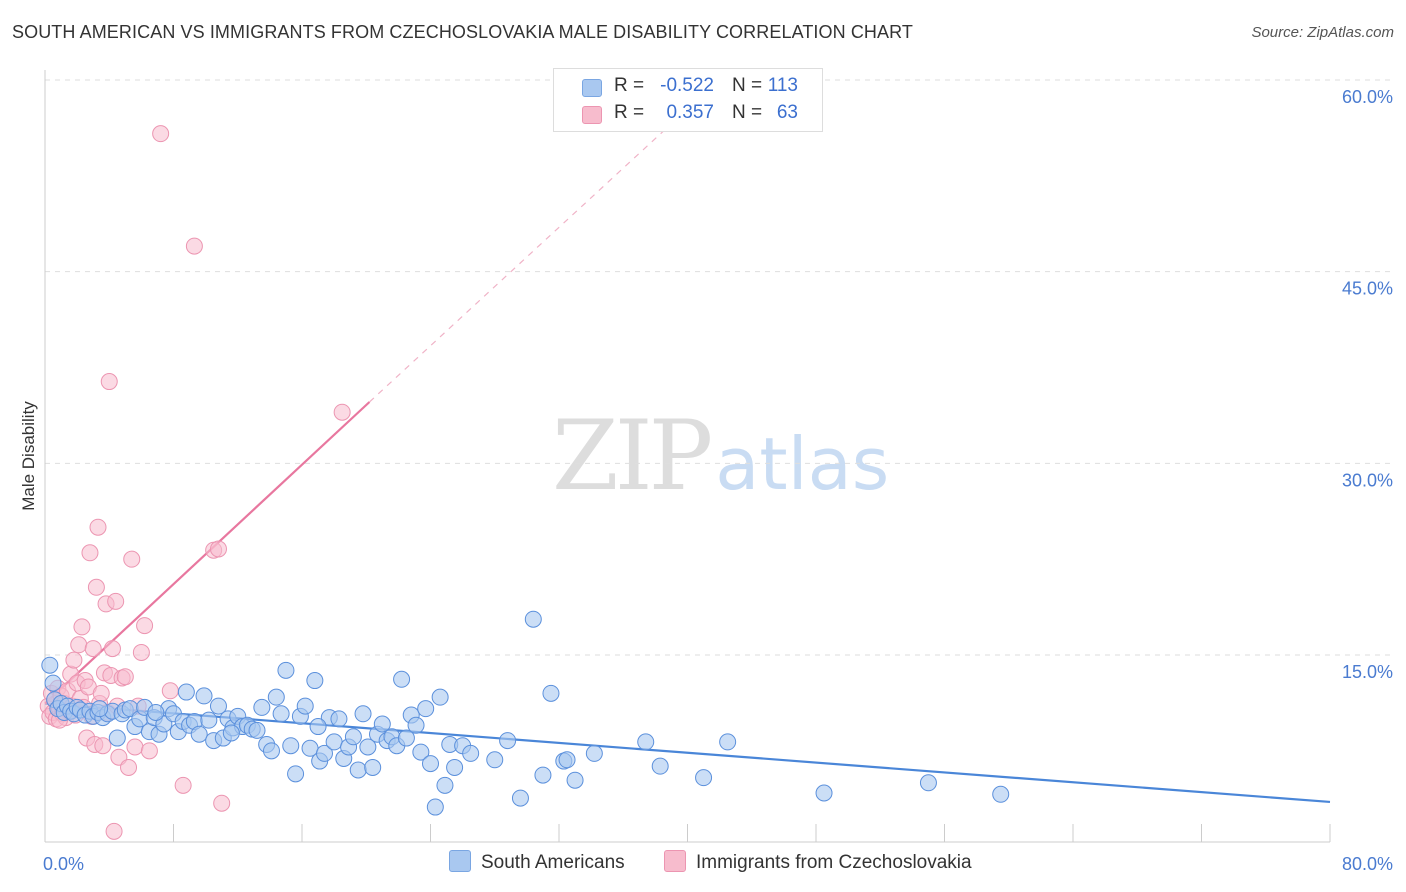  I want to click on legend-stats: R = -0.522 N = 113 R = 0.357 N = 63, so click(688, 100).